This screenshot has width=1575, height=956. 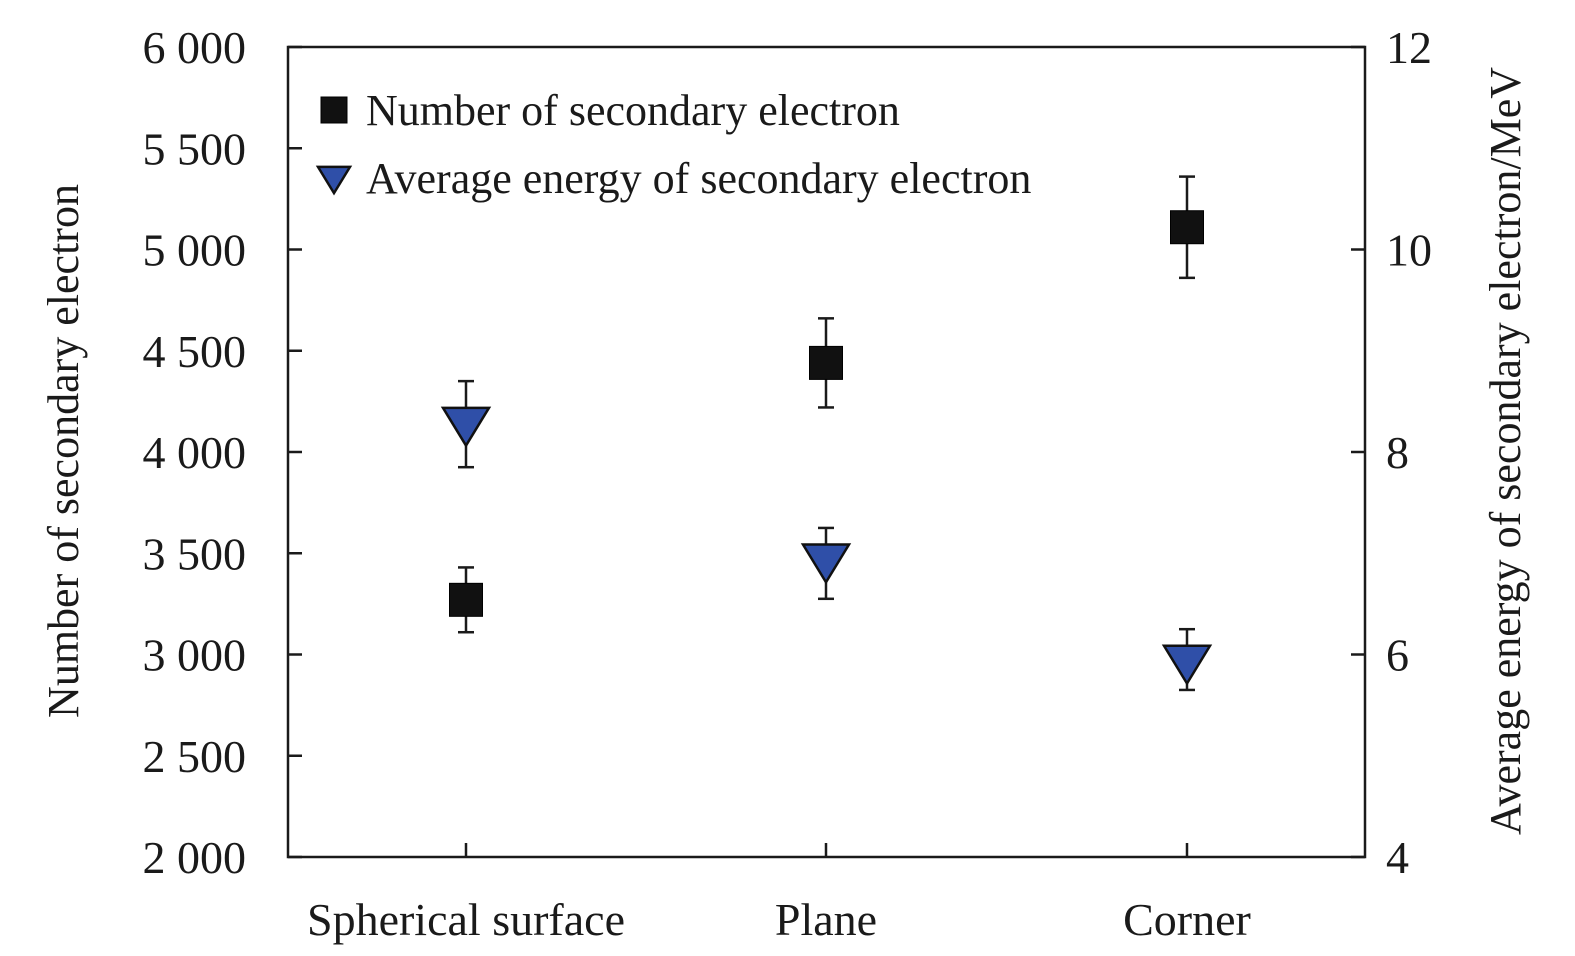 I want to click on y-tick-label: 3 000, so click(x=195, y=655).